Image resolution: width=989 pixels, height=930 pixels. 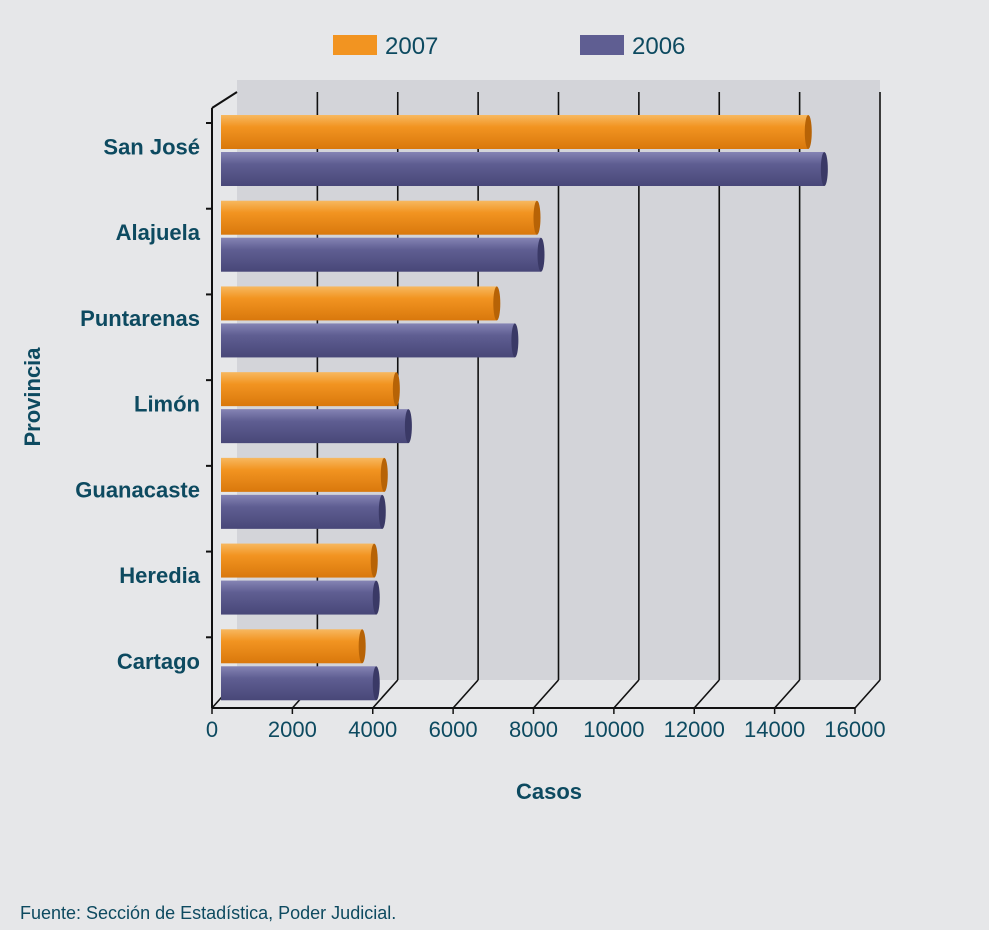 I want to click on bar-cap-guanacaste-2006, so click(x=382, y=512).